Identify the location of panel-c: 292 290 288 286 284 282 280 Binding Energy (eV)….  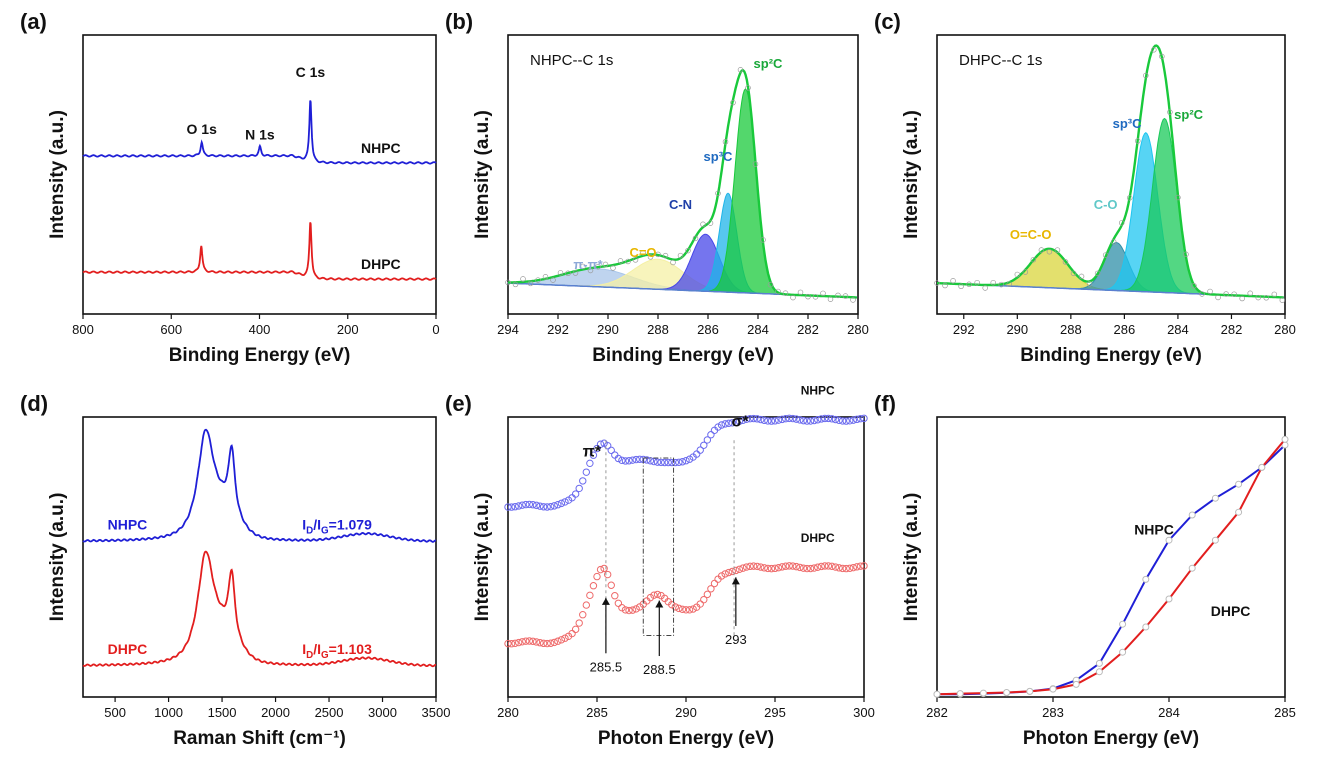
(1085, 187).